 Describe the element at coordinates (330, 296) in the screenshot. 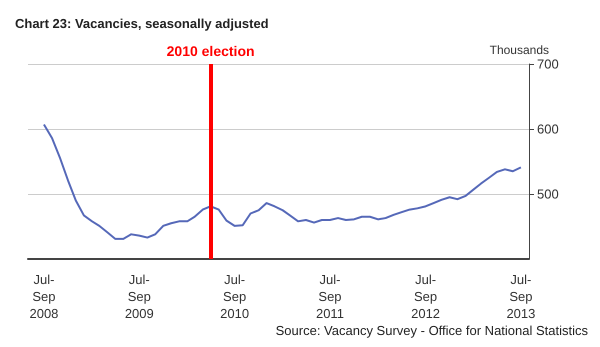

I see `x-tick-label: Jul-Sep 2011` at that location.